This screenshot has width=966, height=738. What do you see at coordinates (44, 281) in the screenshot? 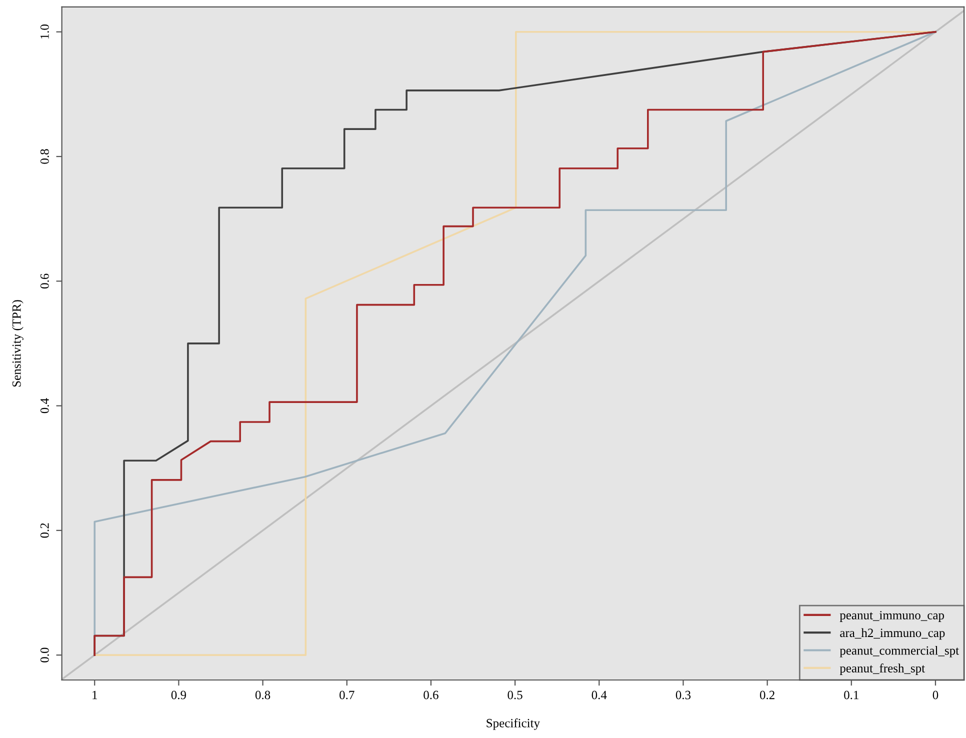
I see `y-tick-label: 0.6` at bounding box center [44, 281].